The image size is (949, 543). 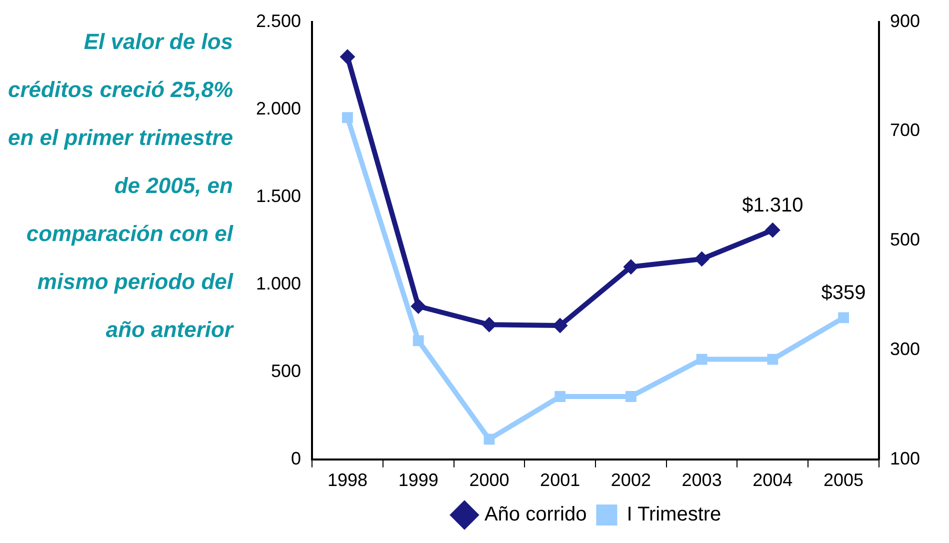 What do you see at coordinates (279, 283) in the screenshot?
I see `y-tick-label: 1.000` at bounding box center [279, 283].